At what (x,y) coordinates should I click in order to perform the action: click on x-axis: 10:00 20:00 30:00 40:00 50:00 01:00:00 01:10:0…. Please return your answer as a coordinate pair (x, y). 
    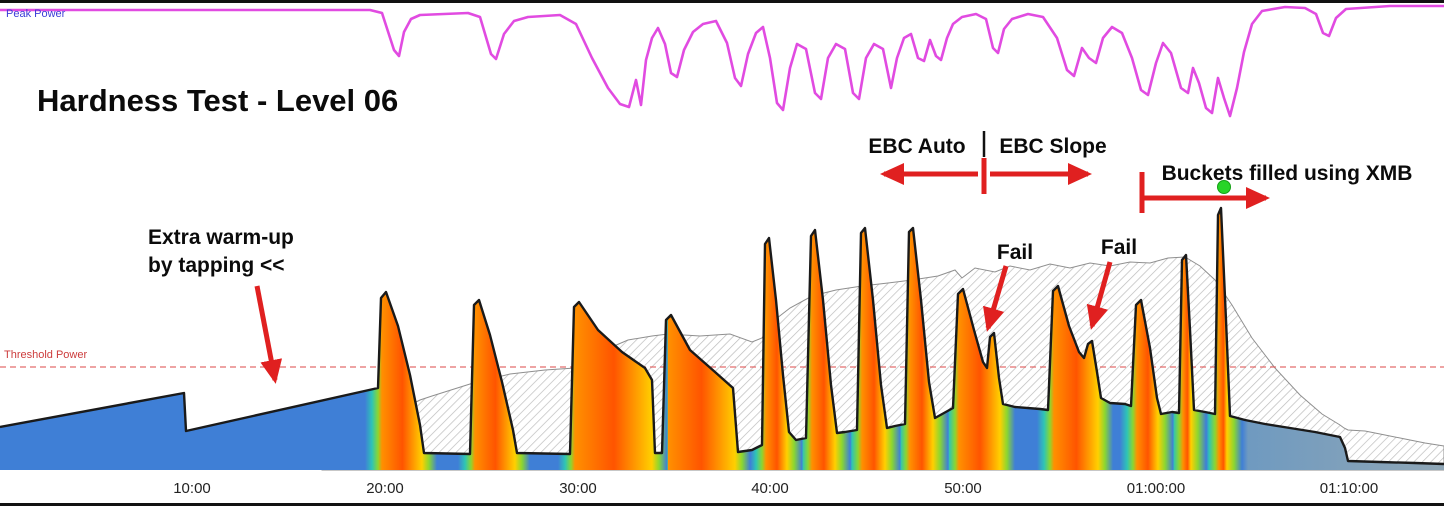
    Looking at the image, I should click on (775, 488).